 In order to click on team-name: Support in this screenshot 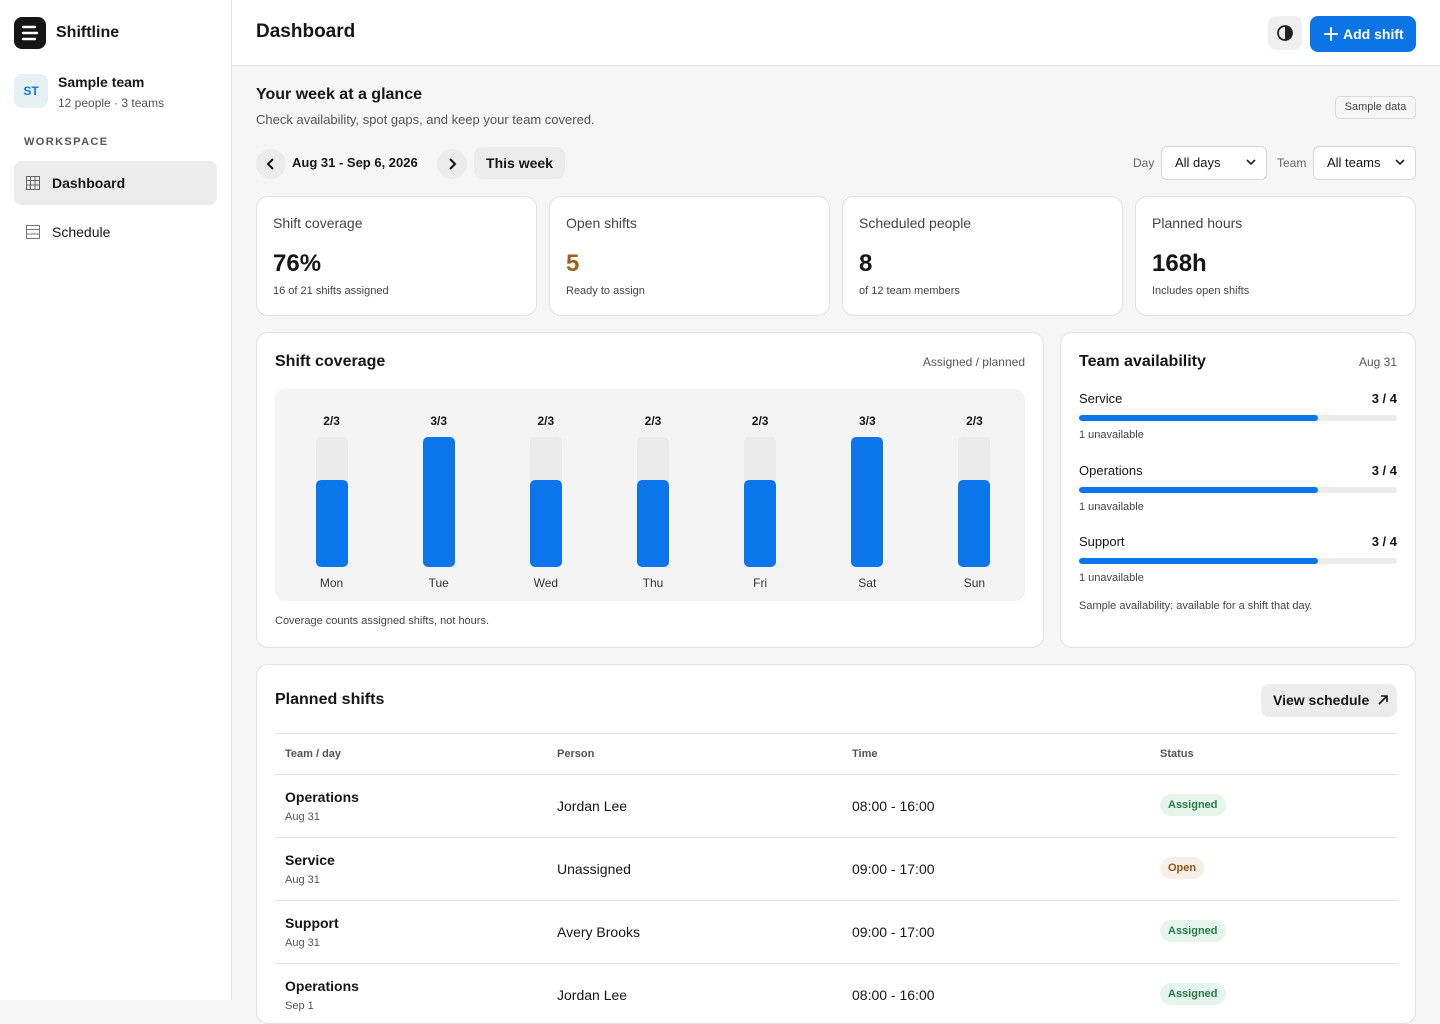, I will do `click(1102, 541)`.